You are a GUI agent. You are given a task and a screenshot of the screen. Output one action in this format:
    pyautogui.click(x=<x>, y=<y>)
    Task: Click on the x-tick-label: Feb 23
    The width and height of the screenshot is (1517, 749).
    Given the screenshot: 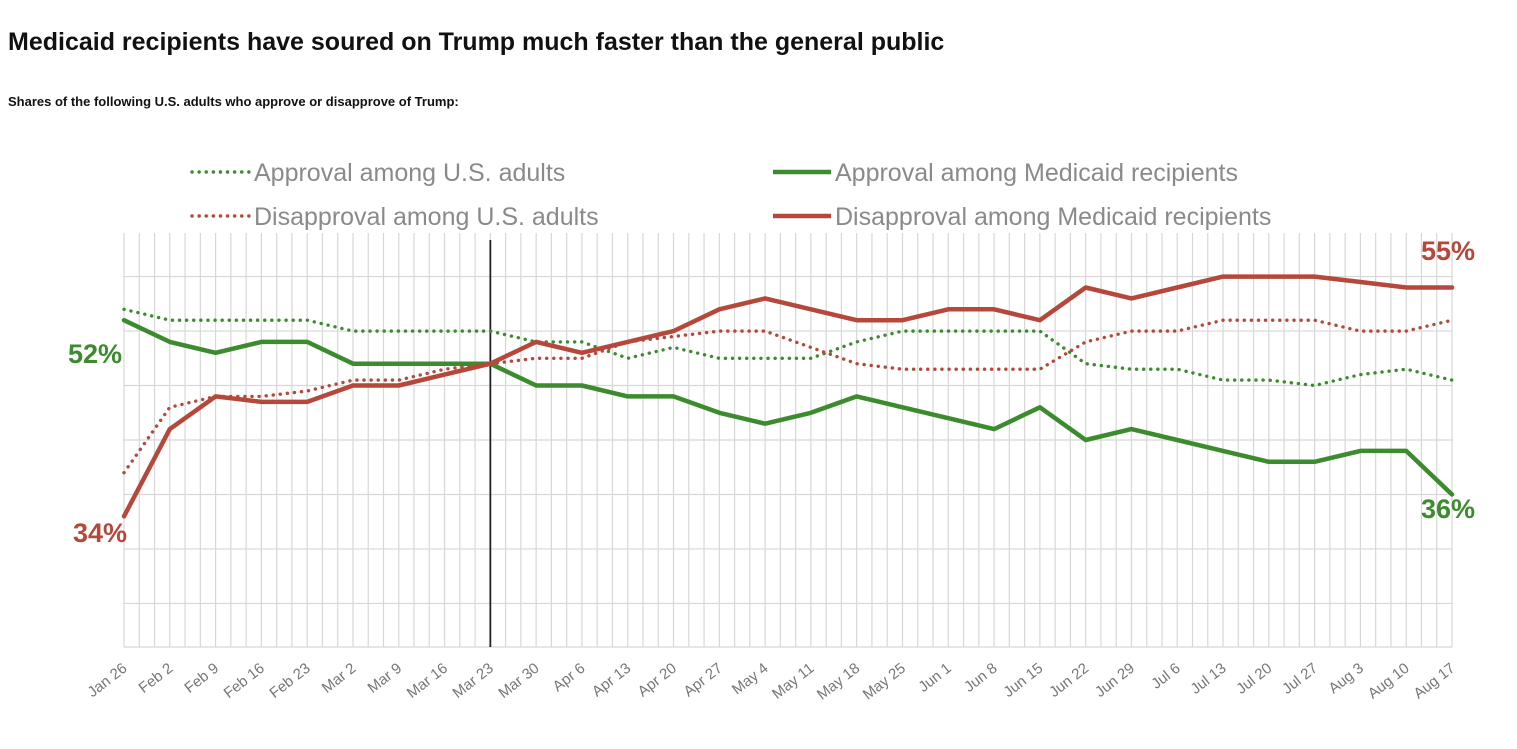 What is the action you would take?
    pyautogui.click(x=289, y=681)
    